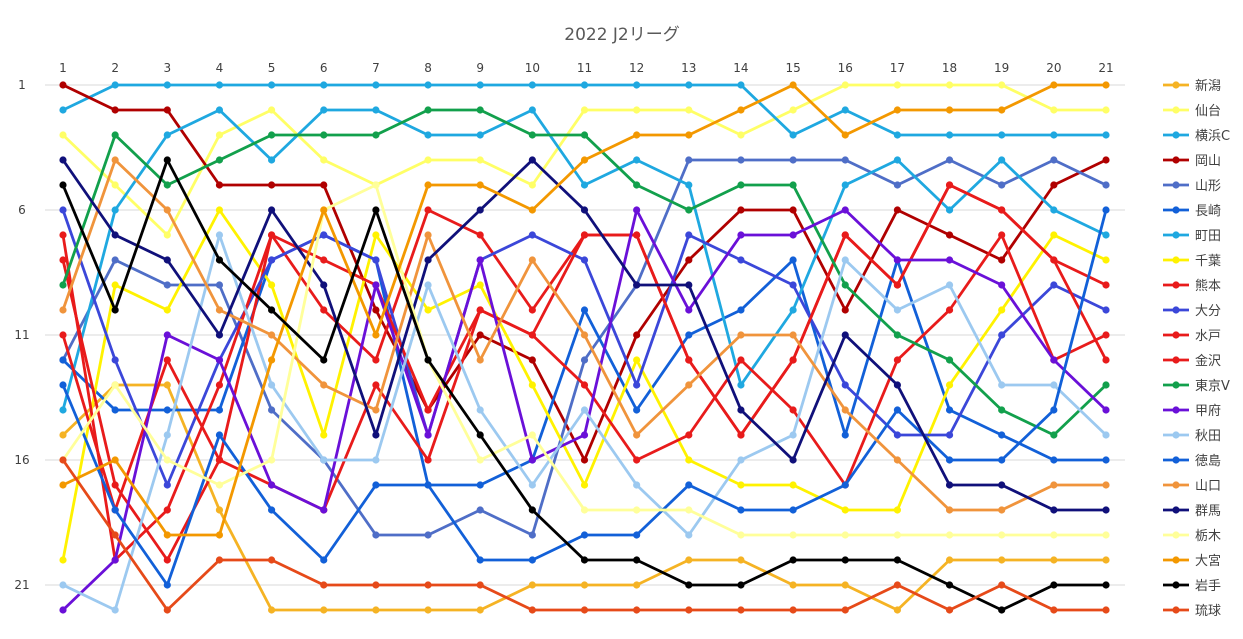  What do you see at coordinates (1208, 336) in the screenshot?
I see `legend-label: 水戸` at bounding box center [1208, 336].